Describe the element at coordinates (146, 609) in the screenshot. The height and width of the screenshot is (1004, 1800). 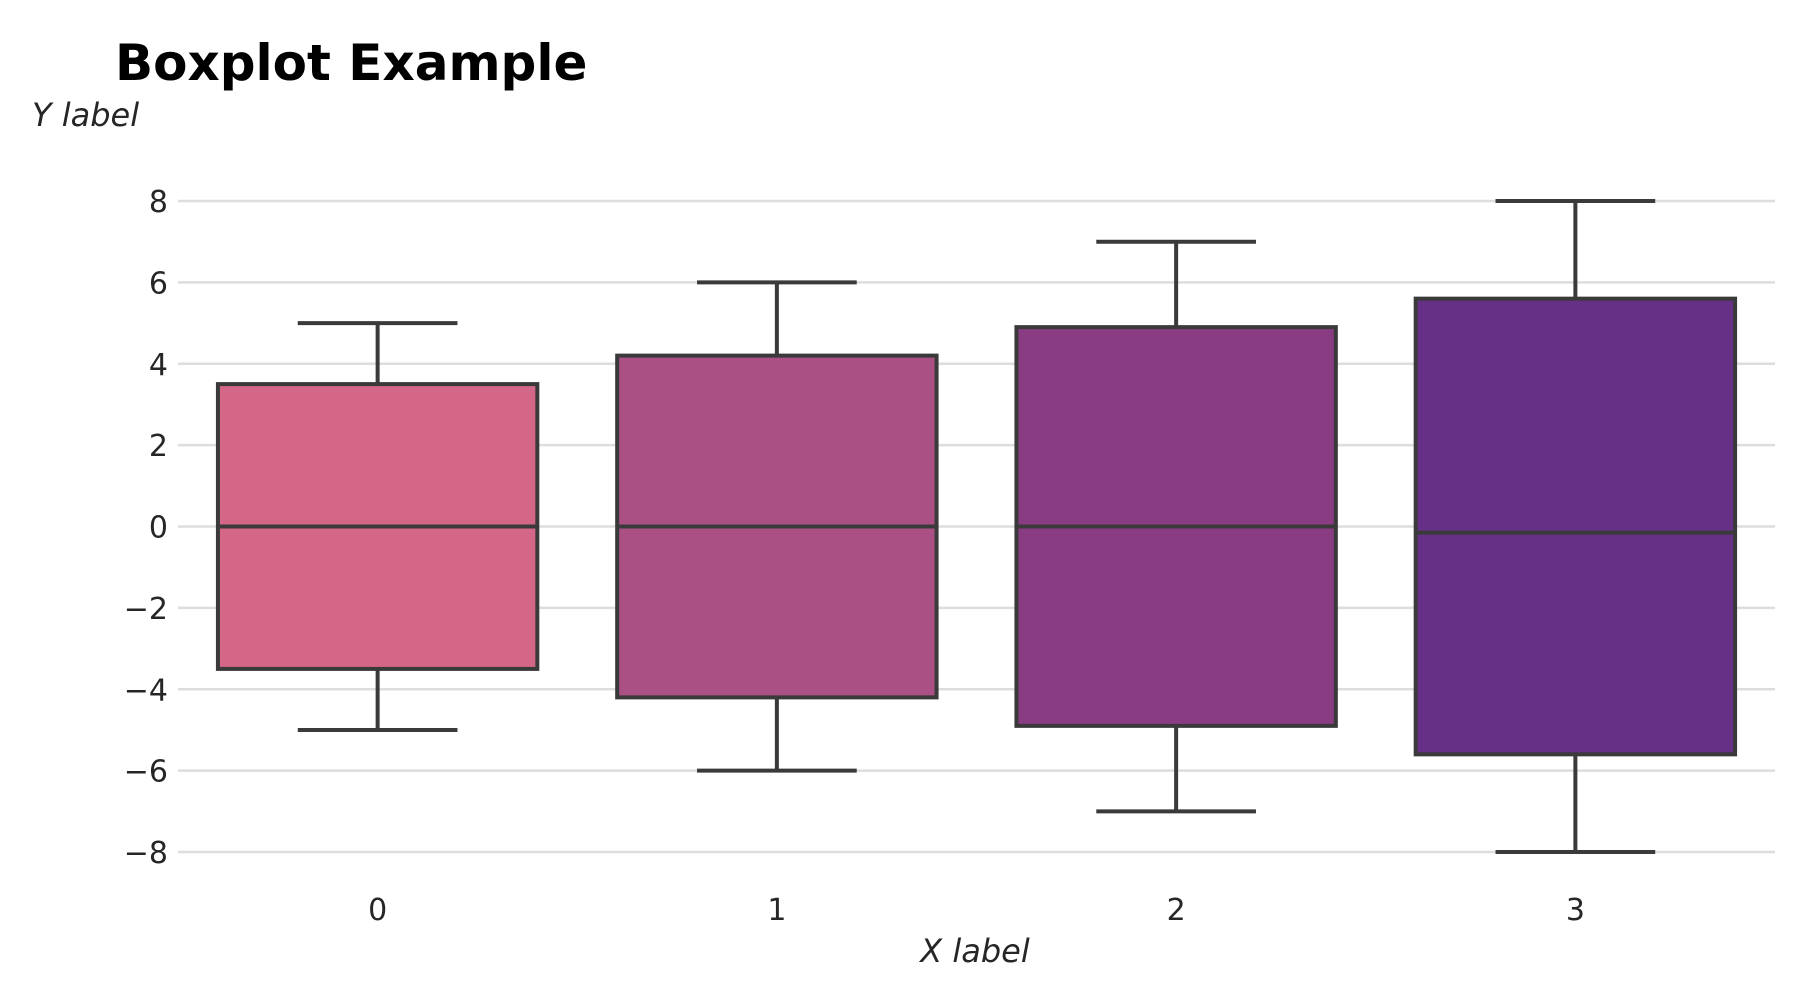
I see `y-tick-label: −2` at that location.